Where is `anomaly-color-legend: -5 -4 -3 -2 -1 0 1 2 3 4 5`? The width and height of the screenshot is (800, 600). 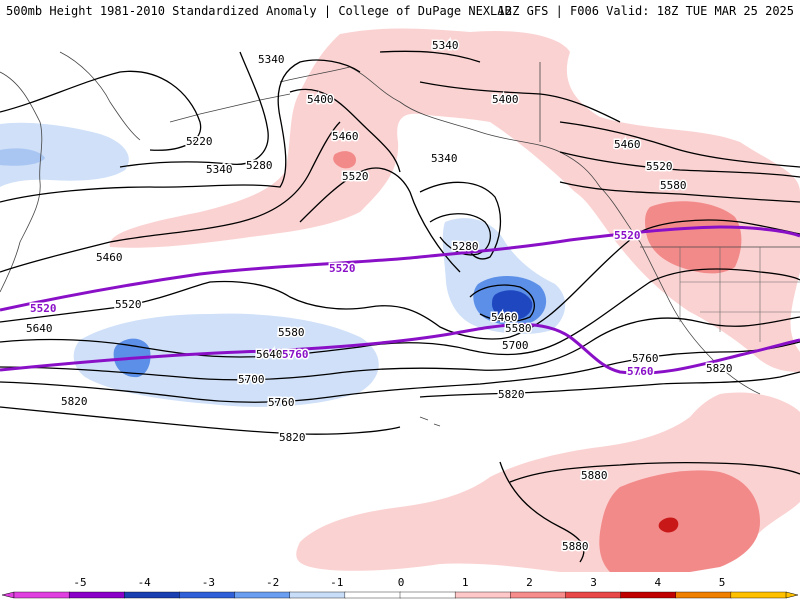 anomaly-color-legend: -5 -4 -3 -2 -1 0 1 2 3 4 5 is located at coordinates (400, 586).